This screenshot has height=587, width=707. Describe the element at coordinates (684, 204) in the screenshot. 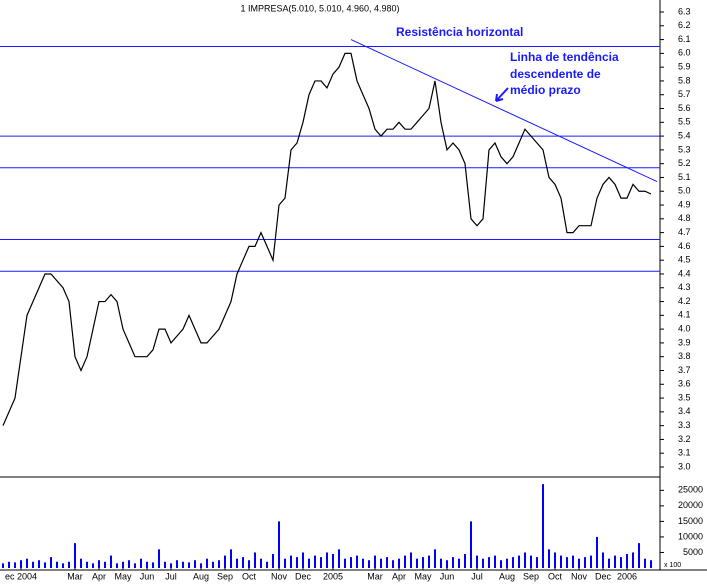

I see `y-tick-label: 4.9` at that location.